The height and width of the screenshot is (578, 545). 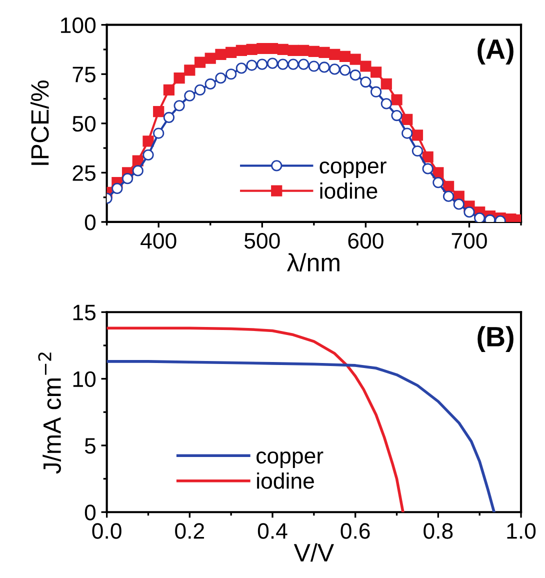 What do you see at coordinates (39, 122) in the screenshot?
I see `y-axis-title: IPCE/%` at bounding box center [39, 122].